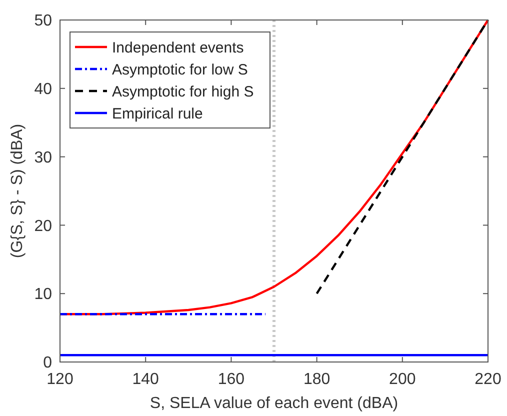 Image resolution: width=507 pixels, height=416 pixels. Describe the element at coordinates (180, 69) in the screenshot. I see `legend-label: Asymptotic for low S` at that location.